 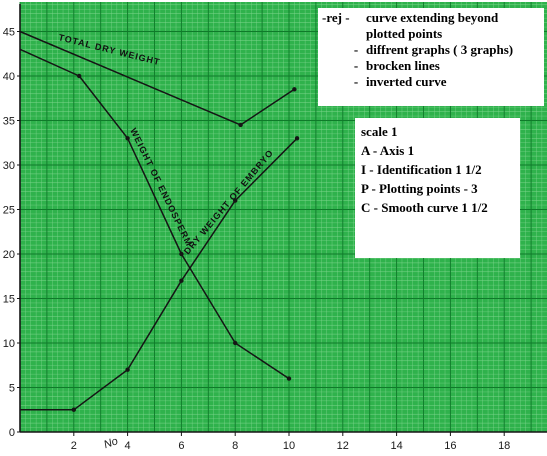 What do you see at coordinates (74, 446) in the screenshot?
I see `x-tick-label: 2` at bounding box center [74, 446].